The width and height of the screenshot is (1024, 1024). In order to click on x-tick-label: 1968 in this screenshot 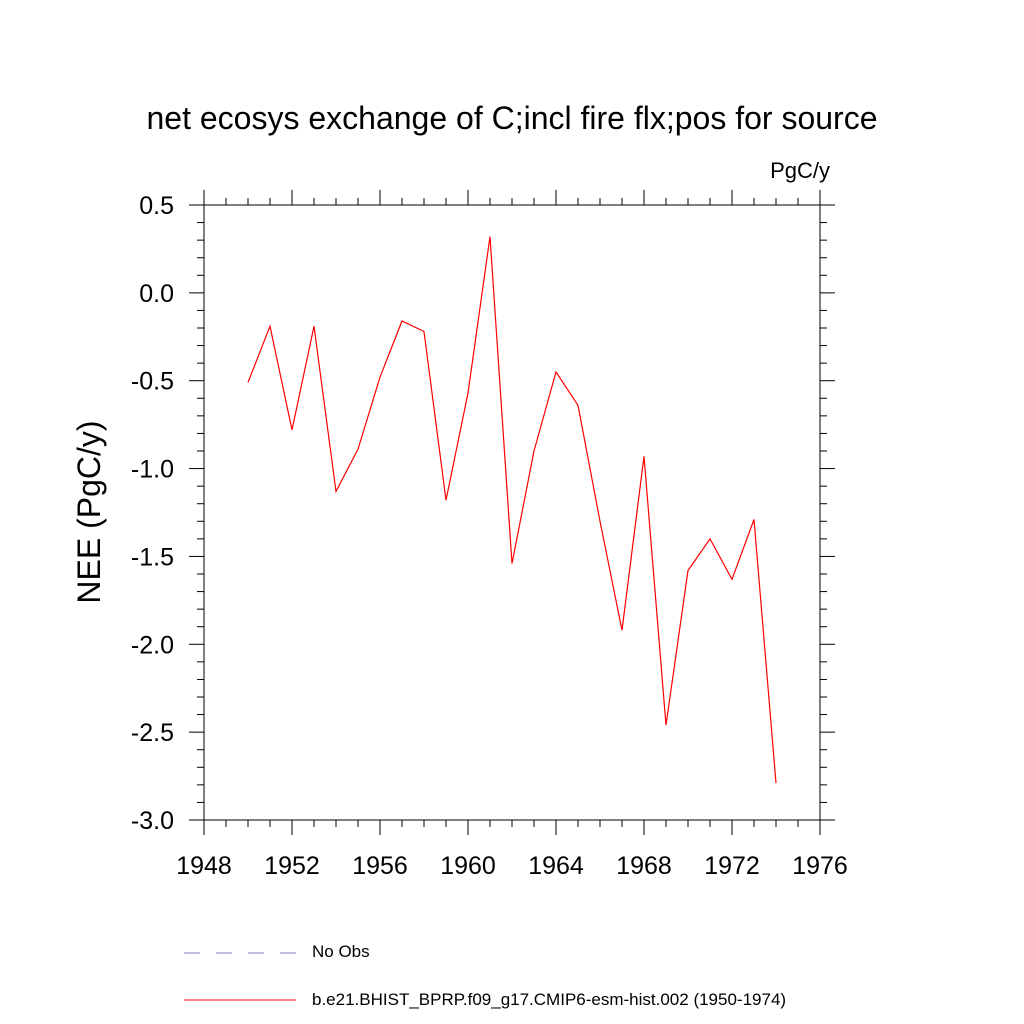, I will do `click(644, 866)`.